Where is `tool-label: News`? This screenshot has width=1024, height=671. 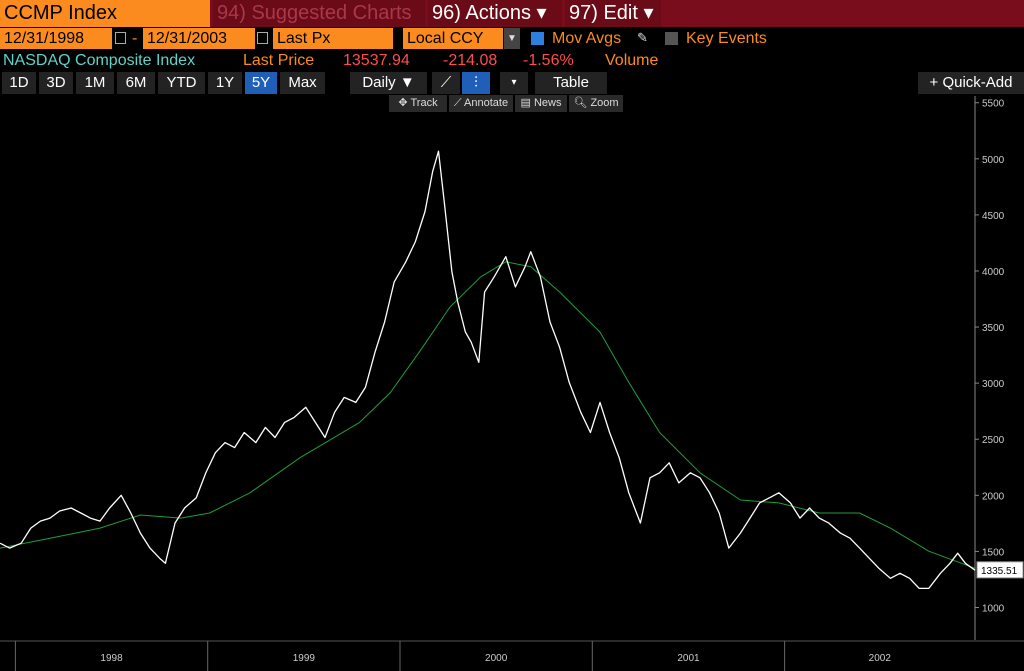 tool-label: News is located at coordinates (547, 103).